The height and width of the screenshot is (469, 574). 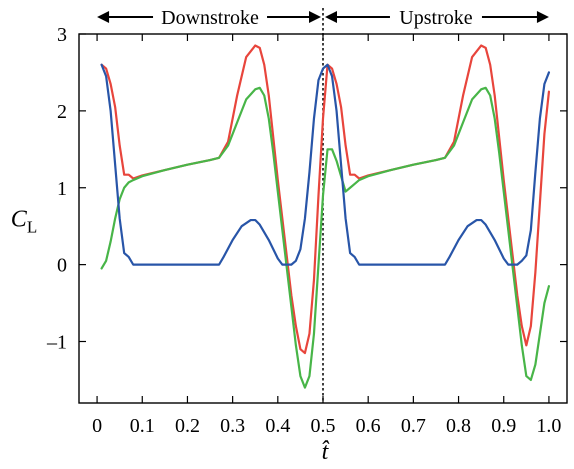 I want to click on x-tick-label: 0.5, so click(x=323, y=426).